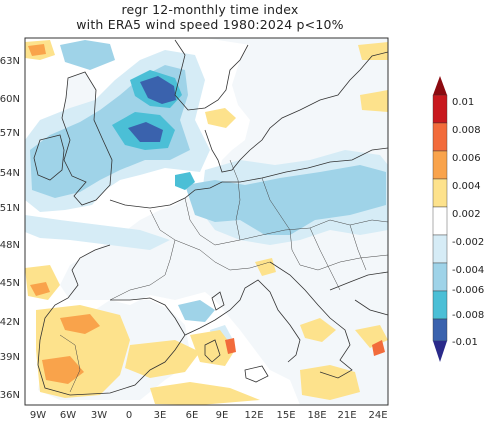  I want to click on lon-label: 24E, so click(377, 415).